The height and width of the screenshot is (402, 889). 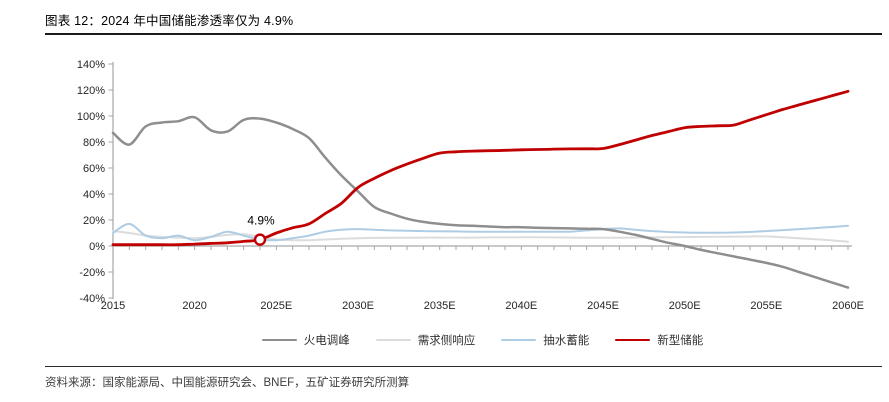 I want to click on legend-label: 抽水蓄能, so click(x=566, y=341).